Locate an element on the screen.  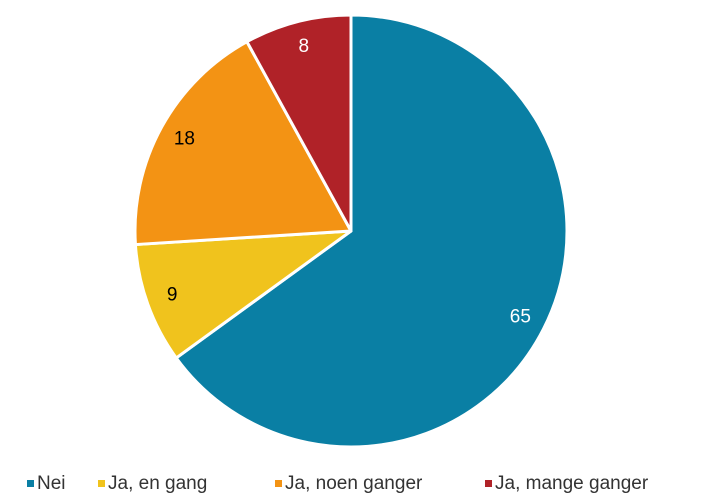
legend-label: Ja, en gang is located at coordinates (157, 483).